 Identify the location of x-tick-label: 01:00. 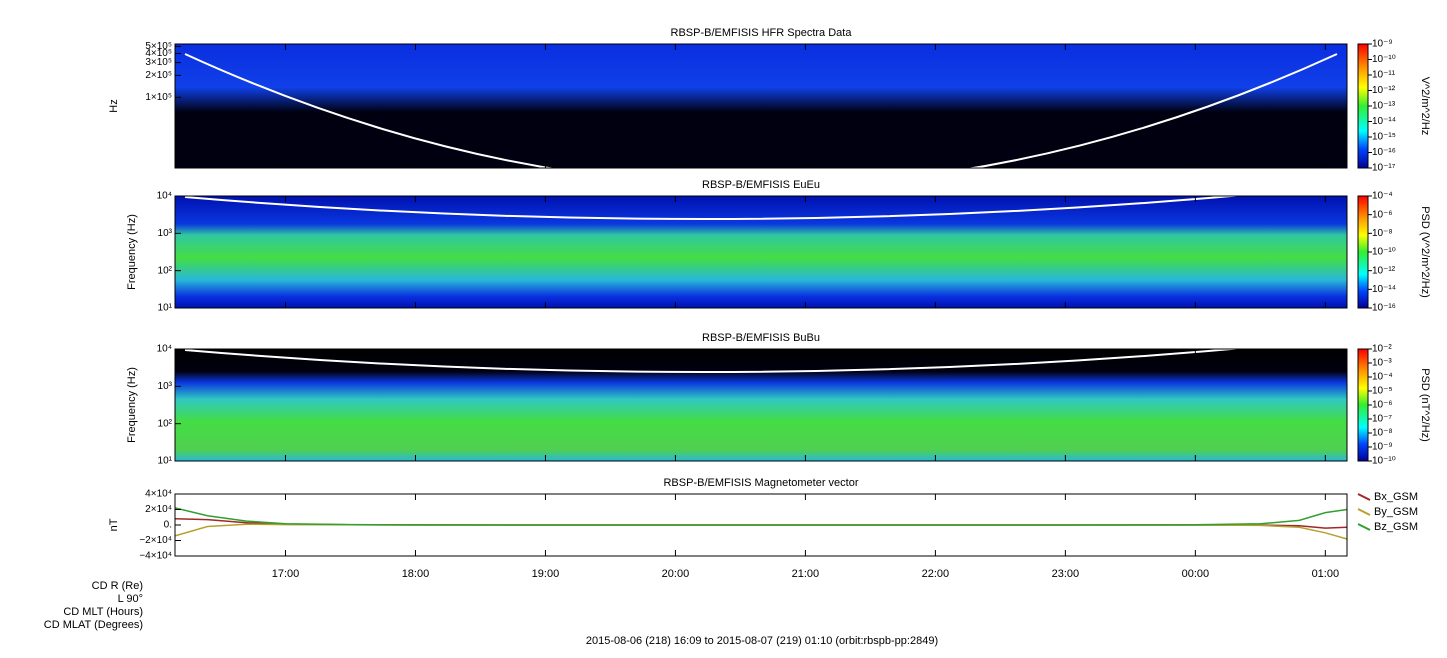
(1326, 574).